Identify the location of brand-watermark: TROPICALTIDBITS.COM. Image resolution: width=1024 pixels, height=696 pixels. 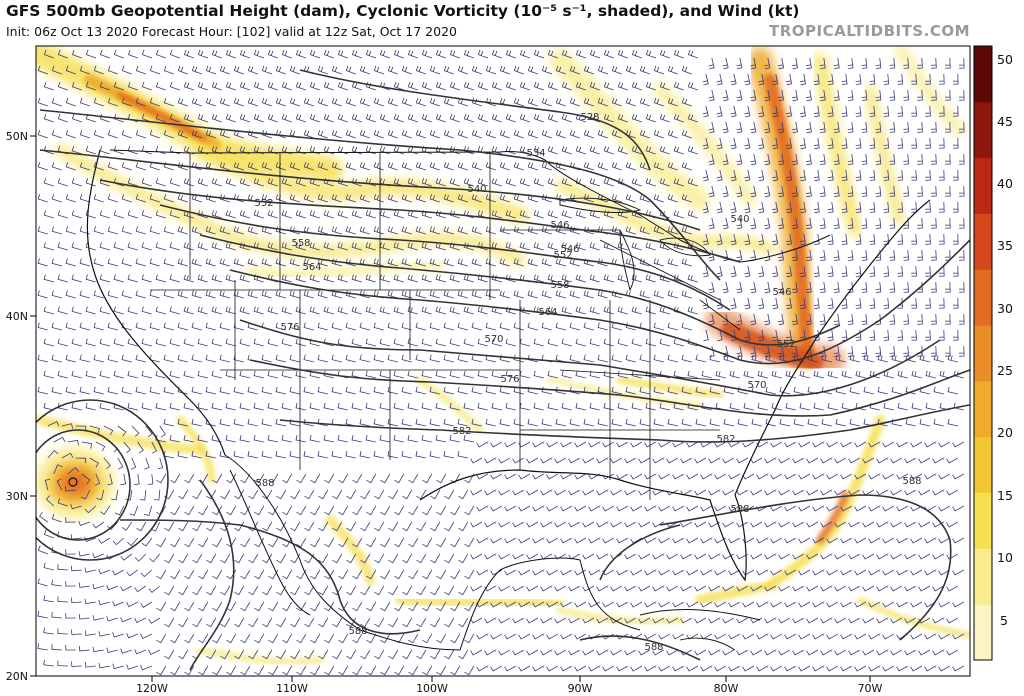
(869, 31).